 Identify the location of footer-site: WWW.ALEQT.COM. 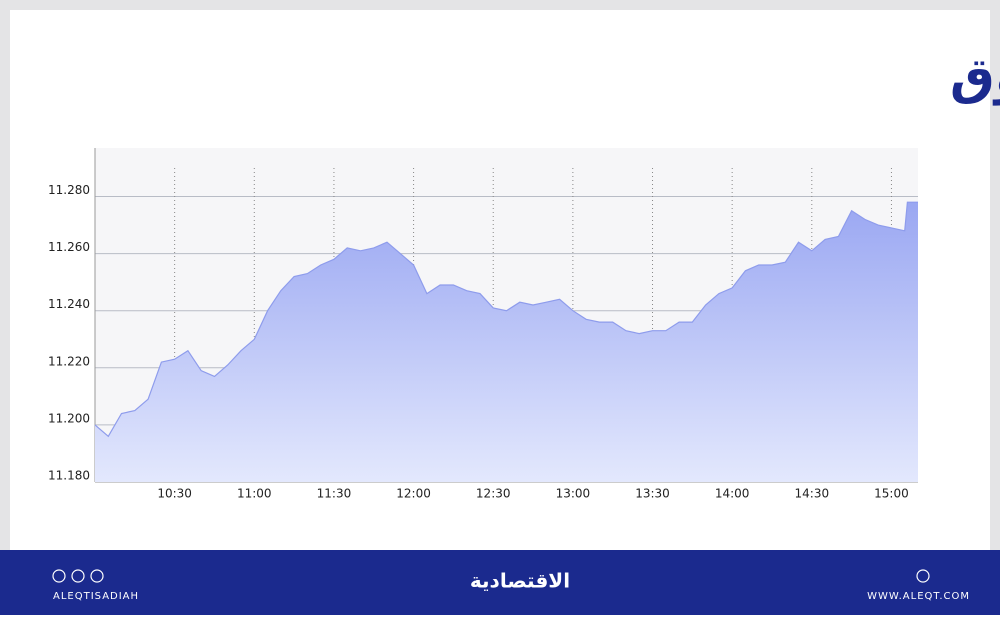
(918, 596).